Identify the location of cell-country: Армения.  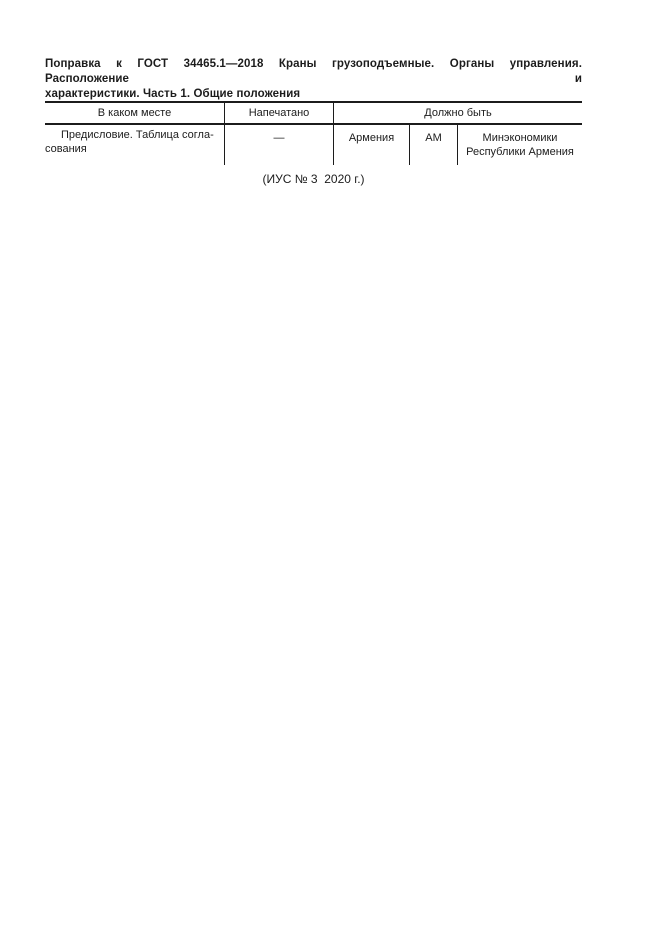
(372, 145).